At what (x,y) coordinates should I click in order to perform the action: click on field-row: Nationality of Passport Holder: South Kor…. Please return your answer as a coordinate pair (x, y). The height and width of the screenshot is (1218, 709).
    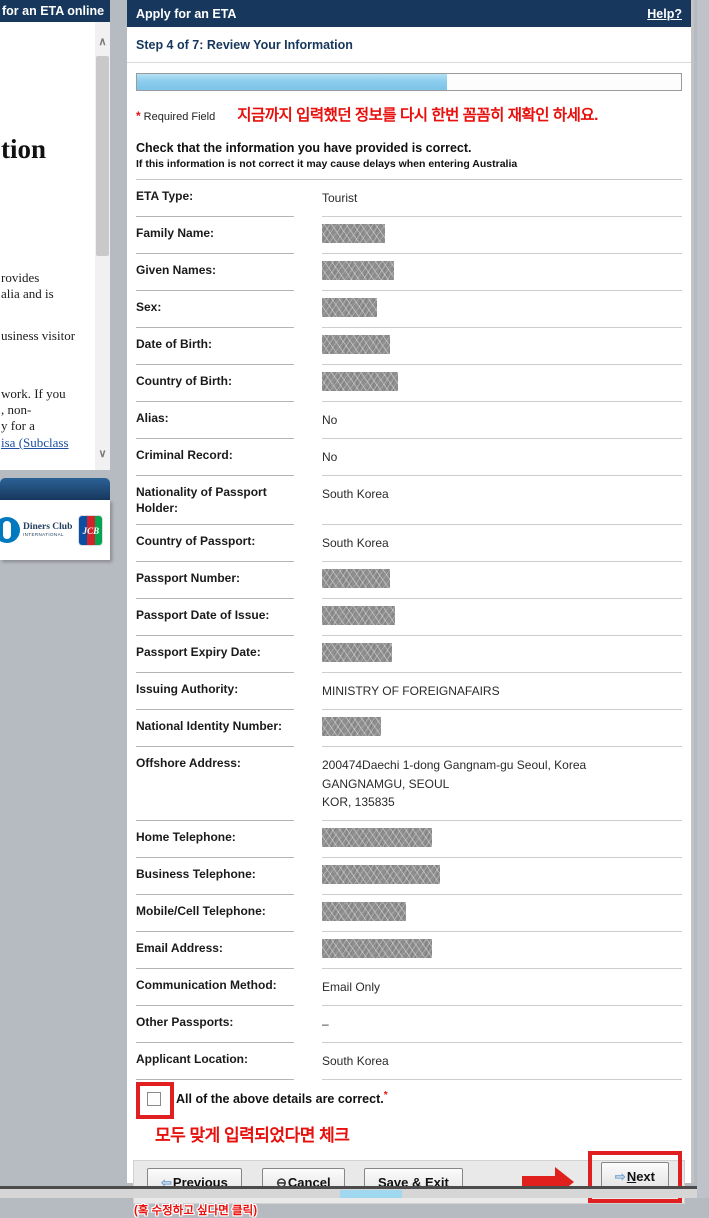
    Looking at the image, I should click on (409, 501).